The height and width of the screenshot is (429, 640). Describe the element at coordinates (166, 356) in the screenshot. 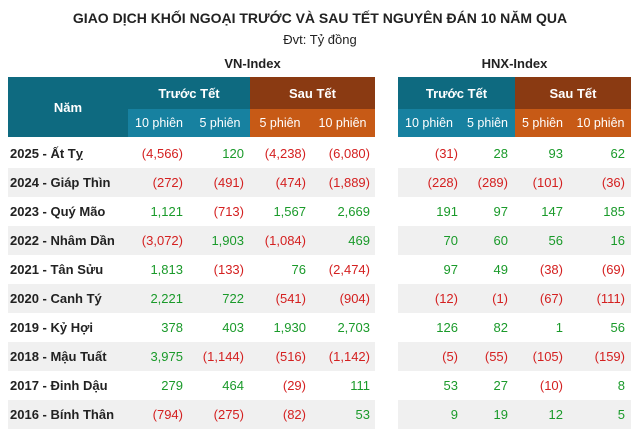

I see `vn-value-cell: 3,975` at that location.